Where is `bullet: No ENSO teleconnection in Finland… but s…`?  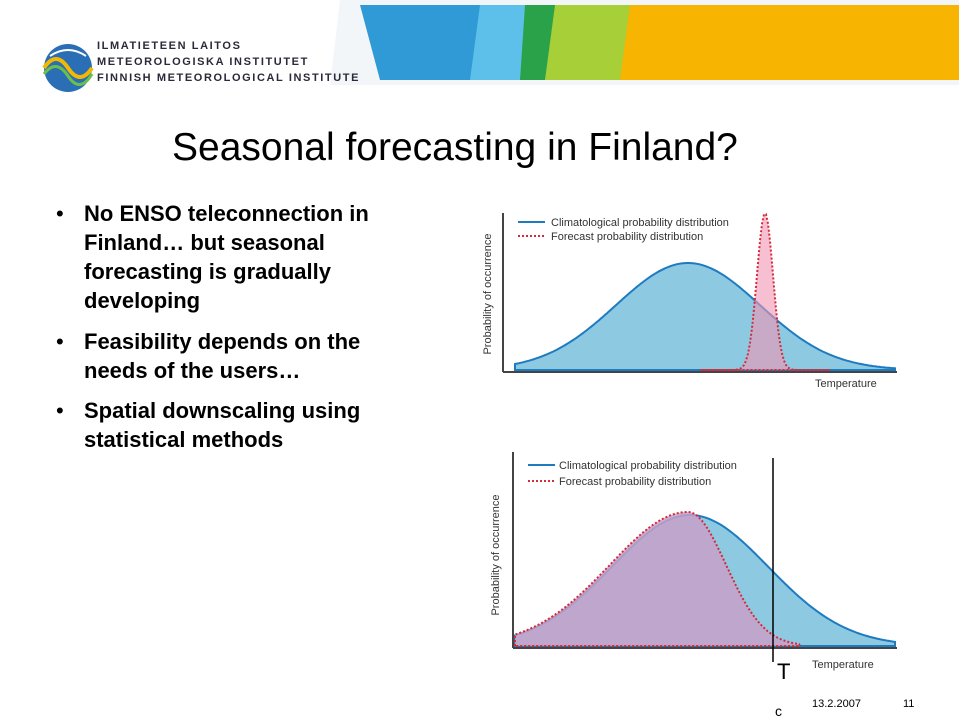 bullet: No ENSO teleconnection in Finland… but s… is located at coordinates (226, 257).